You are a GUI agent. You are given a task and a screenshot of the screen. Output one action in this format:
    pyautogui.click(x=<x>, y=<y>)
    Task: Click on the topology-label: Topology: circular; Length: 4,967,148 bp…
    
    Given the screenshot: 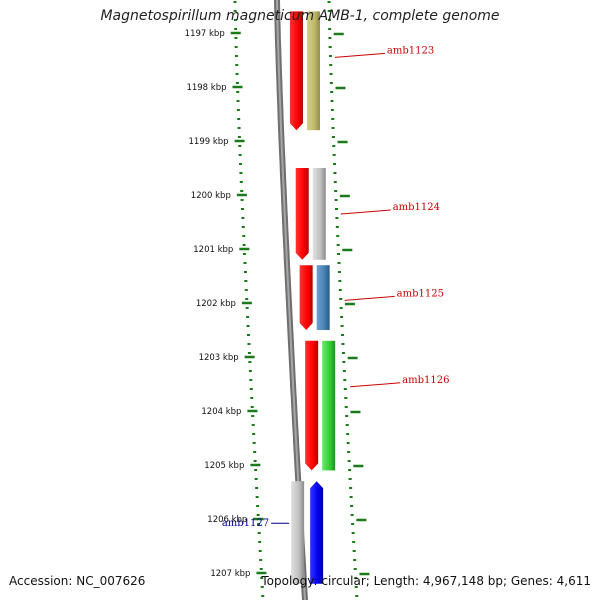 What is the action you would take?
    pyautogui.click(x=426, y=581)
    